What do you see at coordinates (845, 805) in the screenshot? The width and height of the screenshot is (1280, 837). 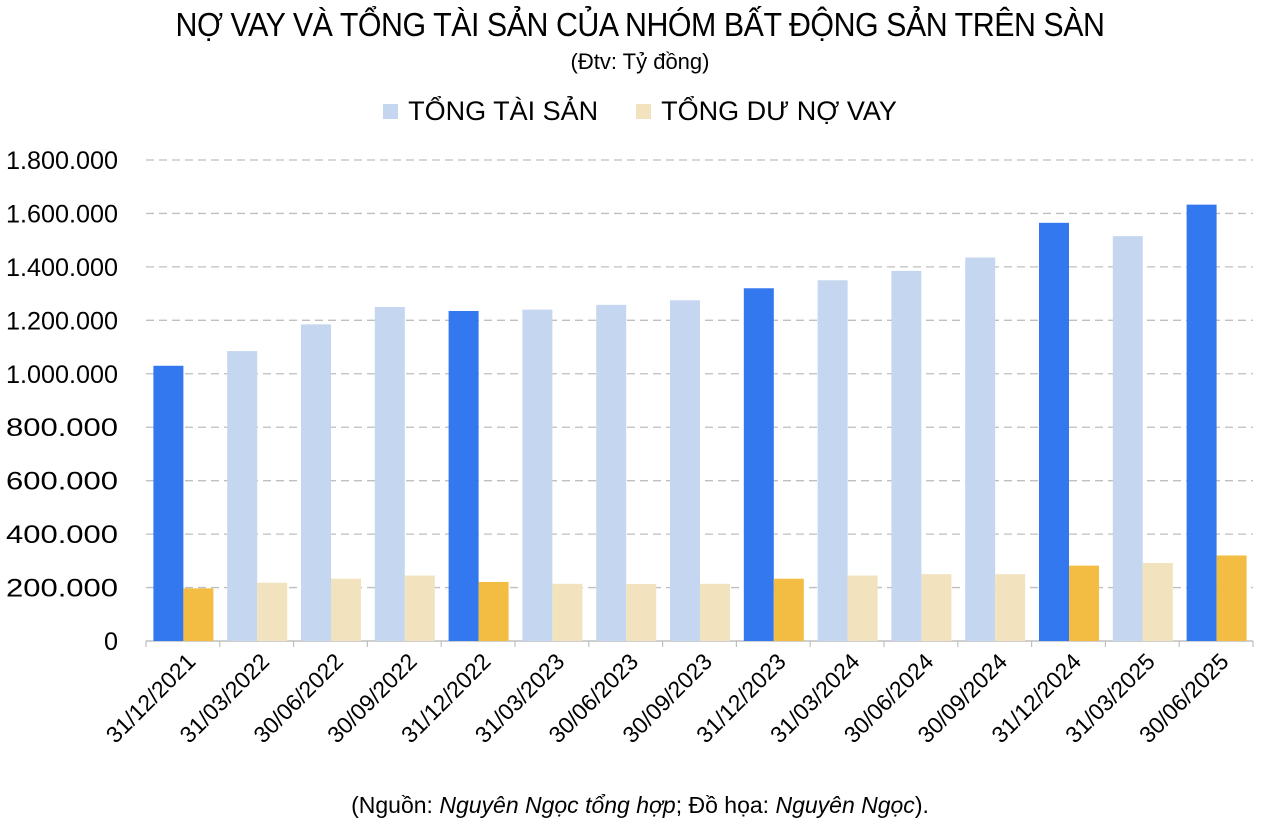 I see `source-designer: Nguyên Ngọc` at bounding box center [845, 805].